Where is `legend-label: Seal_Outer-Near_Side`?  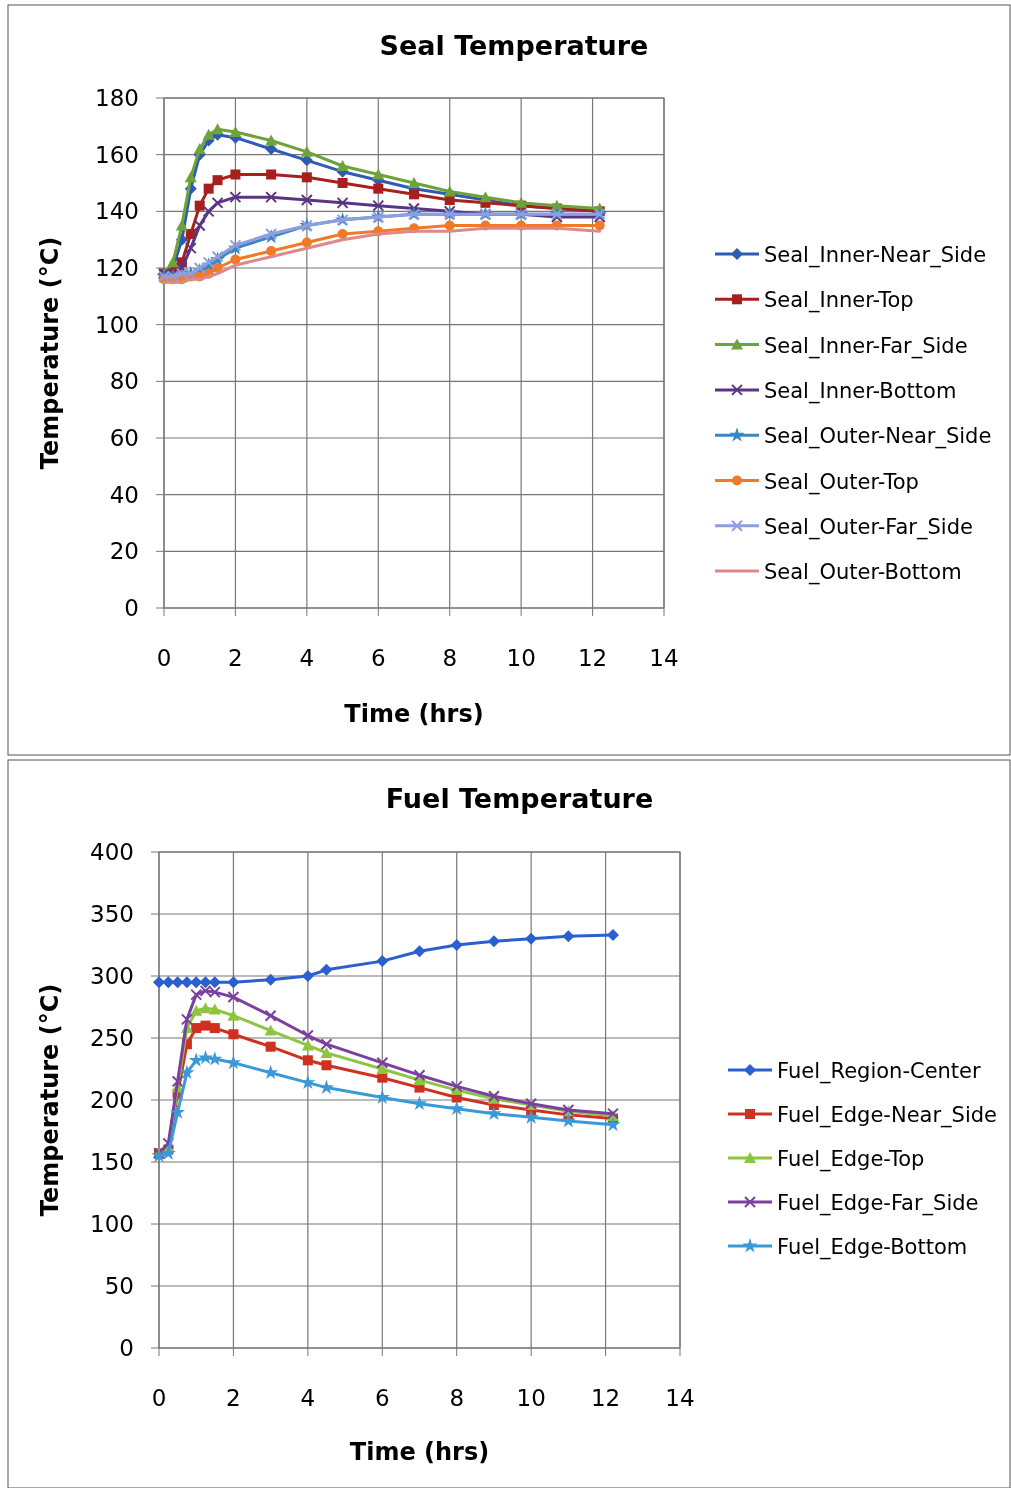 legend-label: Seal_Outer-Near_Side is located at coordinates (878, 437).